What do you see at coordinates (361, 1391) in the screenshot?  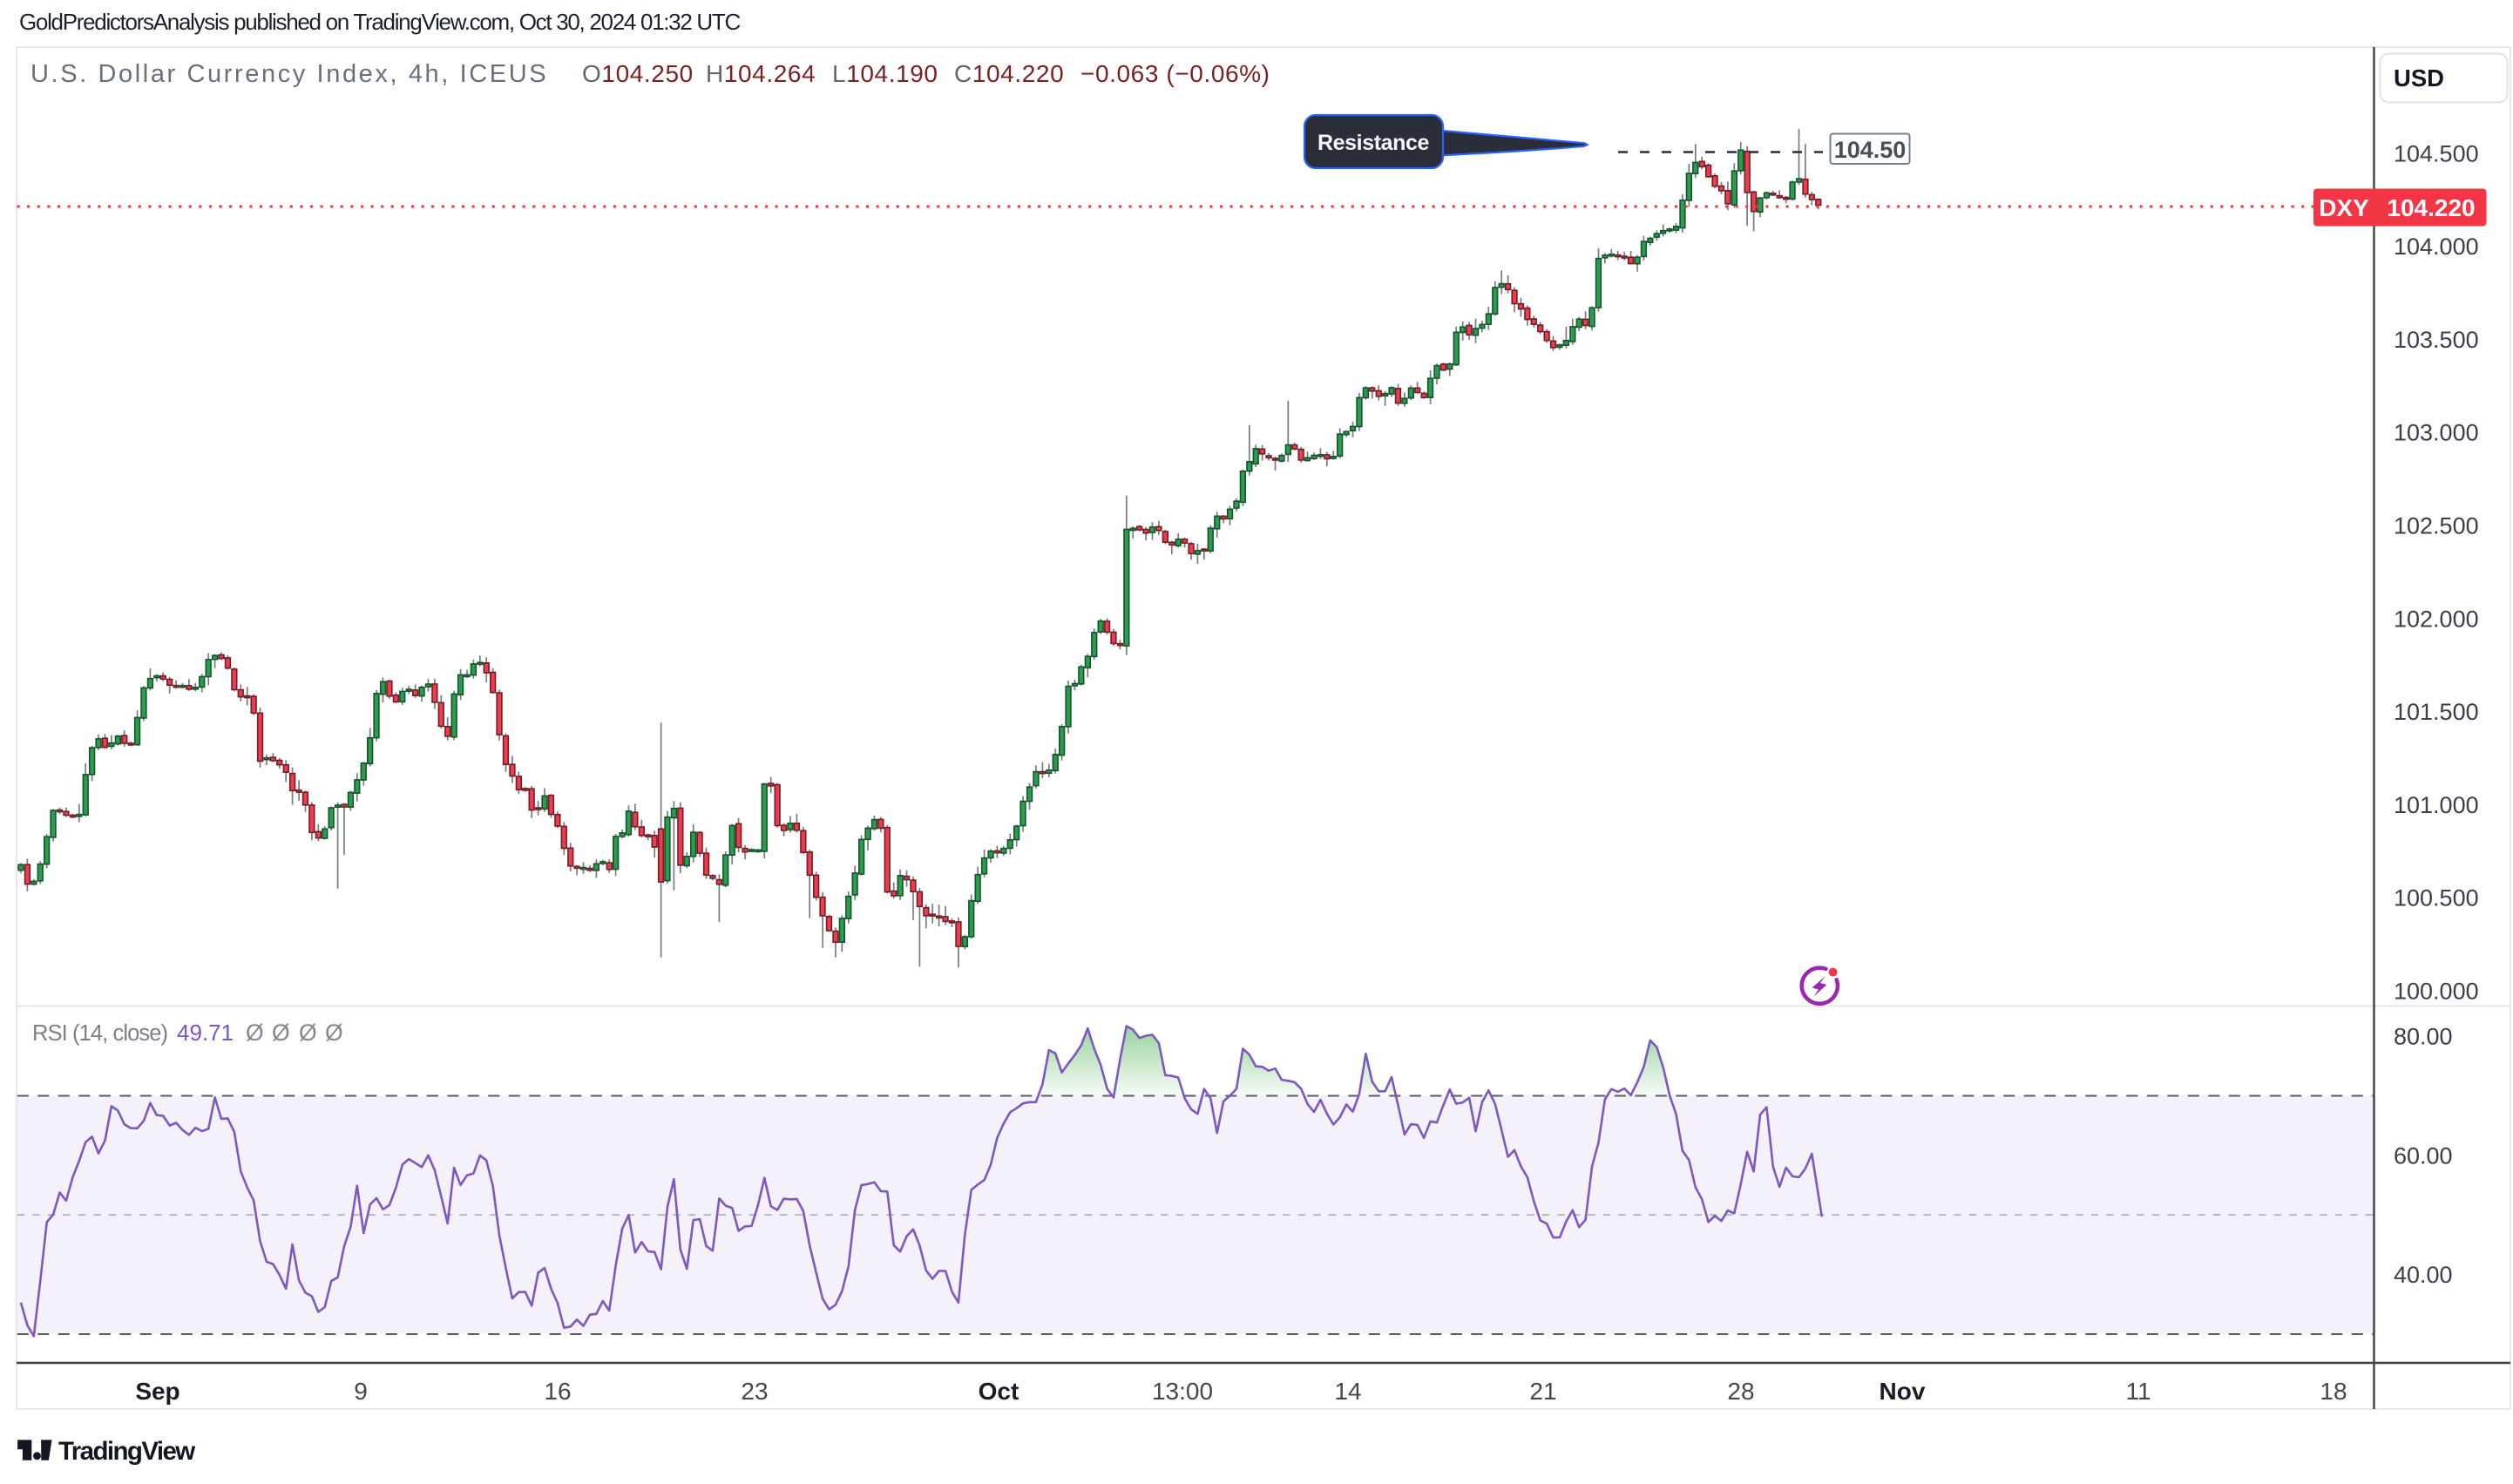 I see `svg-text: 9` at bounding box center [361, 1391].